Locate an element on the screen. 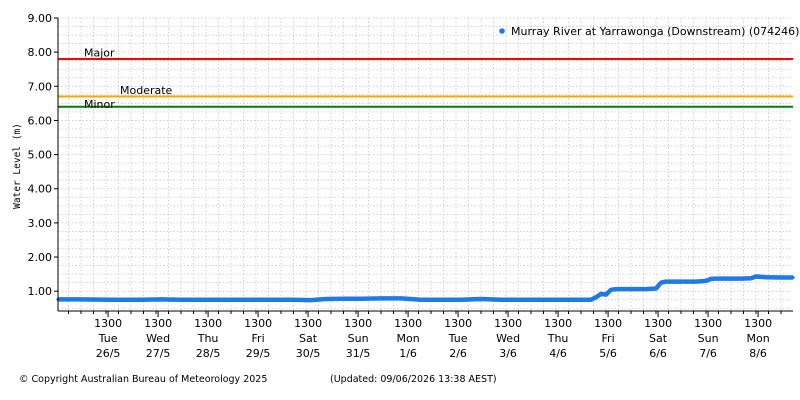  x-tick-label: 29/5 is located at coordinates (258, 353).